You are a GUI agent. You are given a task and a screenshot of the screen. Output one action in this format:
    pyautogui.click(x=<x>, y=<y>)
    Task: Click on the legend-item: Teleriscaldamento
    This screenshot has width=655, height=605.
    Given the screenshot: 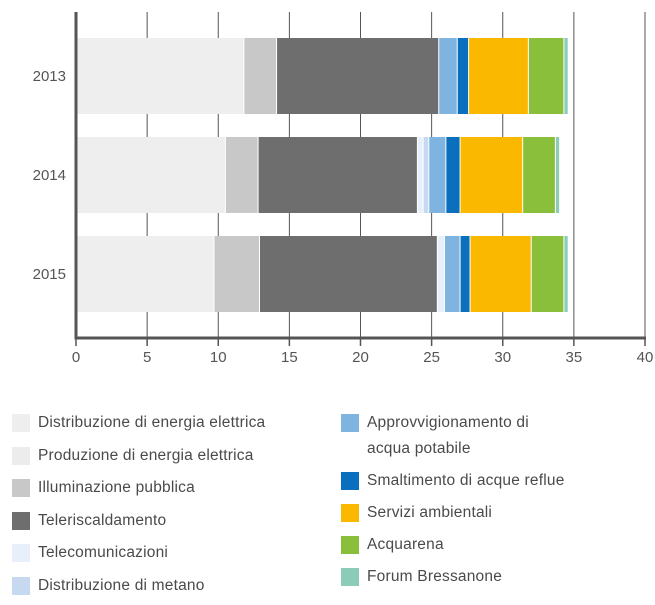 What is the action you would take?
    pyautogui.click(x=172, y=521)
    